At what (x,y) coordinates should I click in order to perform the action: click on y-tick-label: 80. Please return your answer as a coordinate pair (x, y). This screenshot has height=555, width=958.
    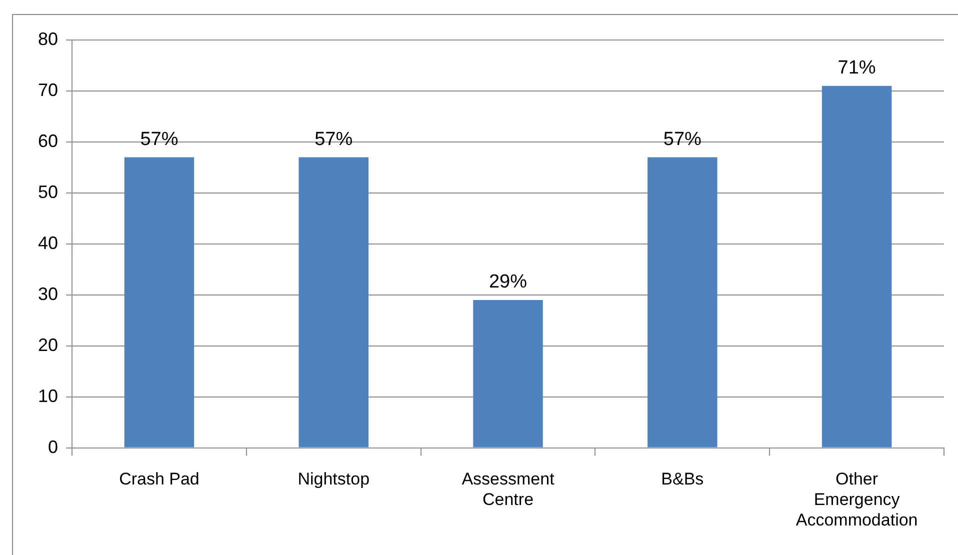
    Looking at the image, I should click on (48, 38).